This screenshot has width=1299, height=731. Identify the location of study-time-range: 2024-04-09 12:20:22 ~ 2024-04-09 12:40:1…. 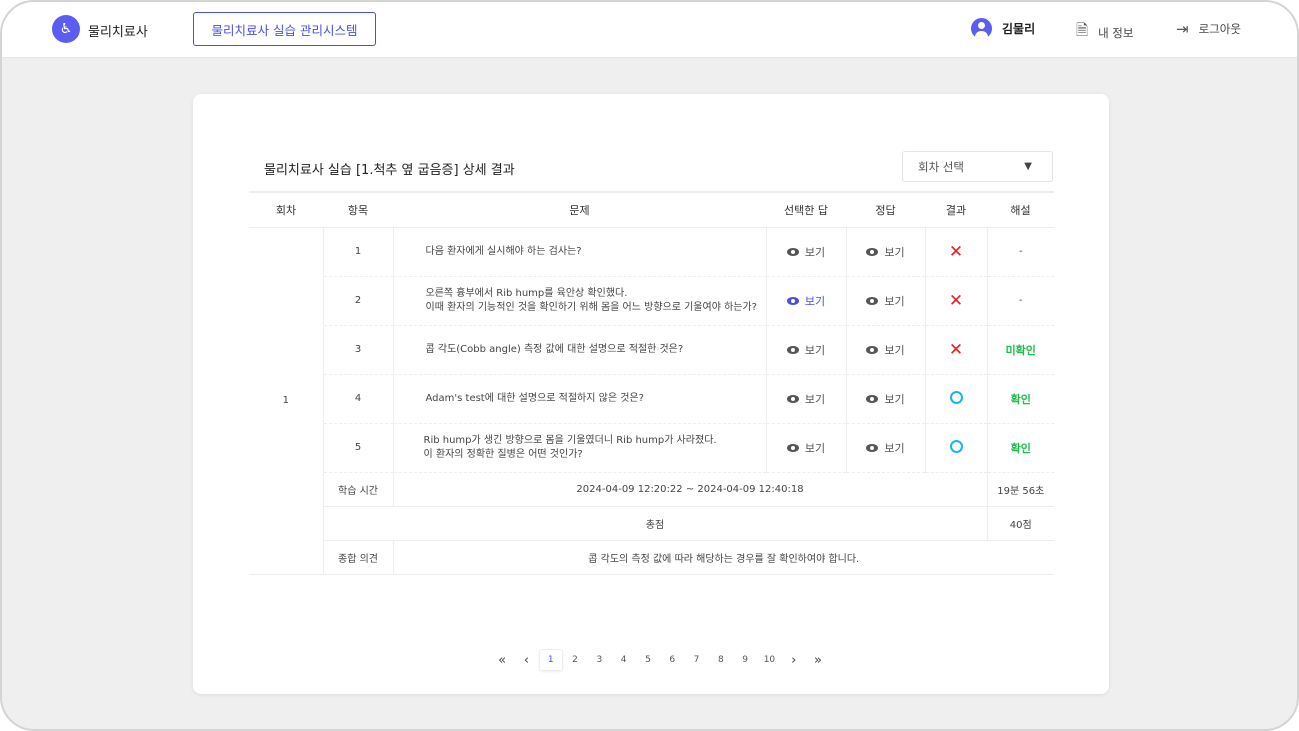
(690, 489).